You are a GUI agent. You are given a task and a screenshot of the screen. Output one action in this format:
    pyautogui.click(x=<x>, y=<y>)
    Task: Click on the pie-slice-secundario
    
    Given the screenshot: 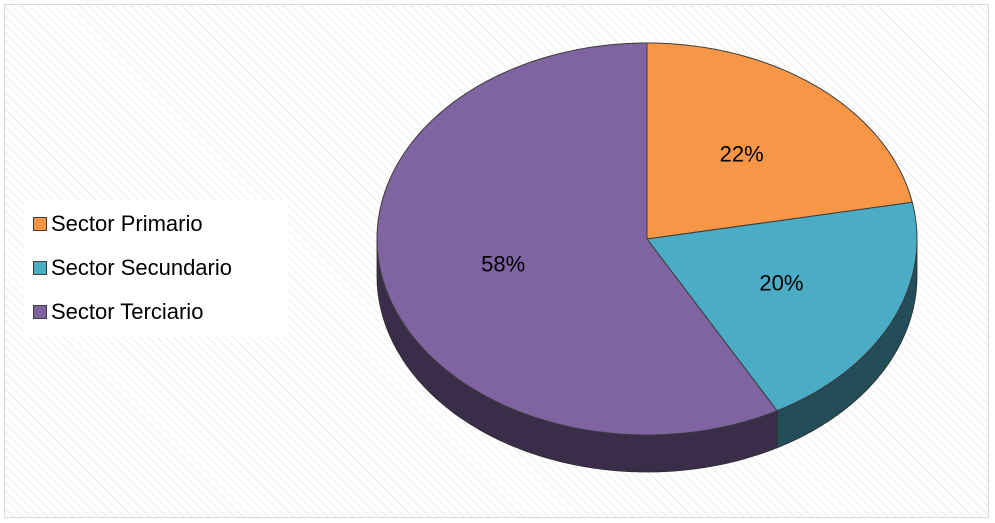 What is the action you would take?
    pyautogui.click(x=782, y=306)
    